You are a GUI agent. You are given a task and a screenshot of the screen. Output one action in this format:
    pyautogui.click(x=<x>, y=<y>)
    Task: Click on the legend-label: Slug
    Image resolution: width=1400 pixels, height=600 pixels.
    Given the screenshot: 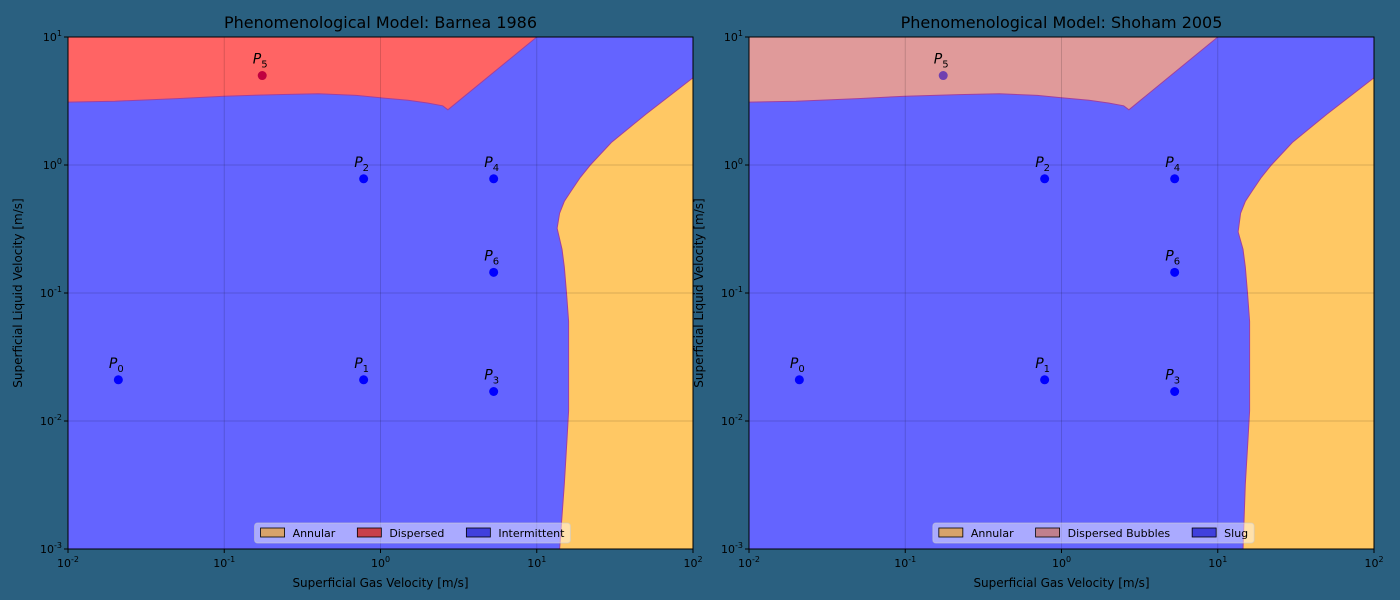 What is the action you would take?
    pyautogui.click(x=1236, y=533)
    